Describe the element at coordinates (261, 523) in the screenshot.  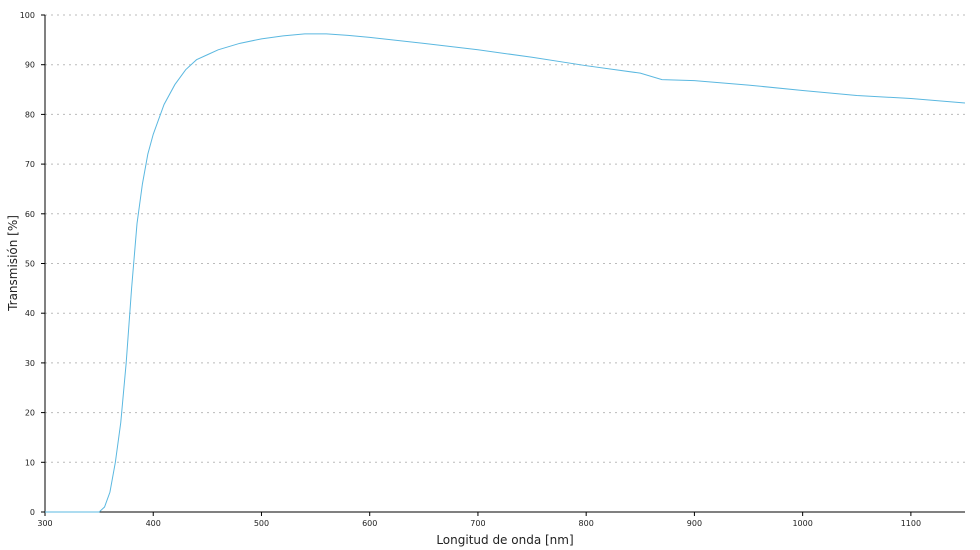
I see `x-tick-label: 500` at that location.